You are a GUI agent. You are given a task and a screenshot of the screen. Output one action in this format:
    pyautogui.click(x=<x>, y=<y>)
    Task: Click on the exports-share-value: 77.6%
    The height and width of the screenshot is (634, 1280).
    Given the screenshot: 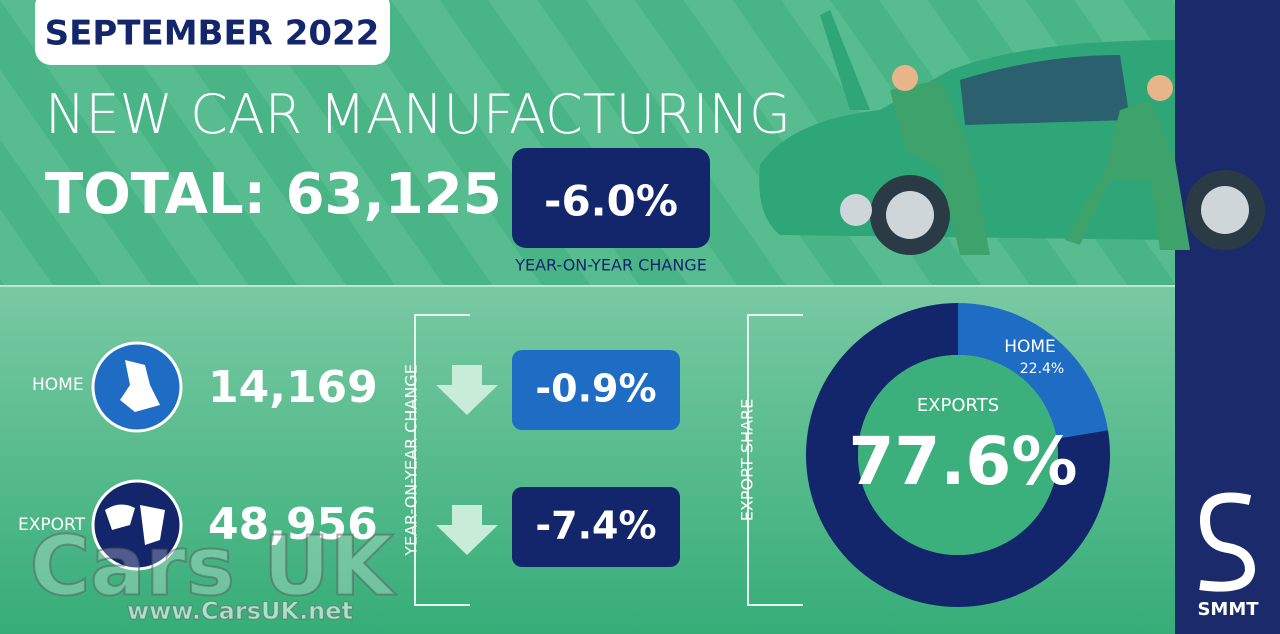 What is the action you would take?
    pyautogui.click(x=963, y=461)
    